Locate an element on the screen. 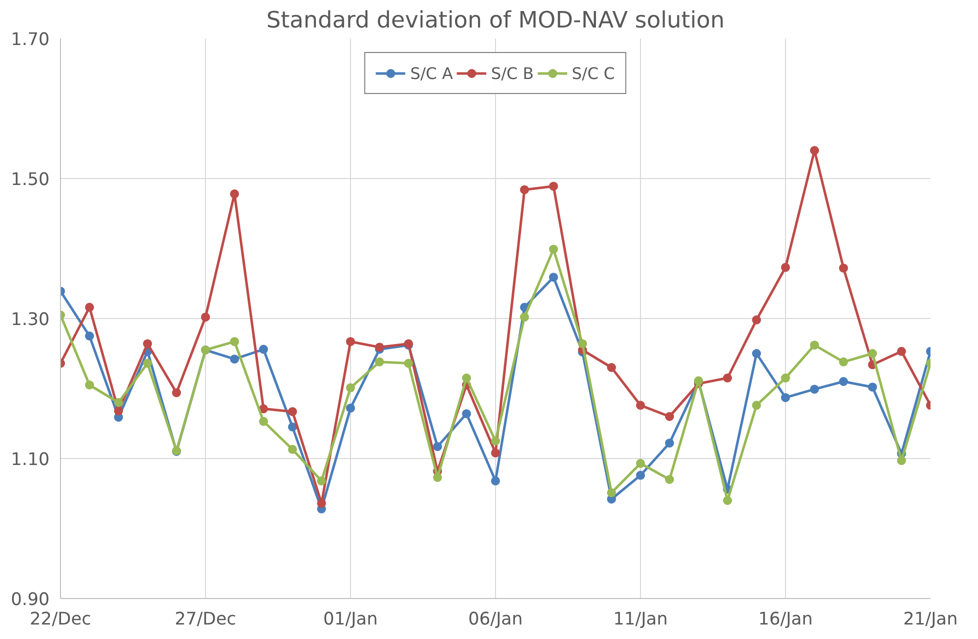  legend-label: S/C B is located at coordinates (512, 73).